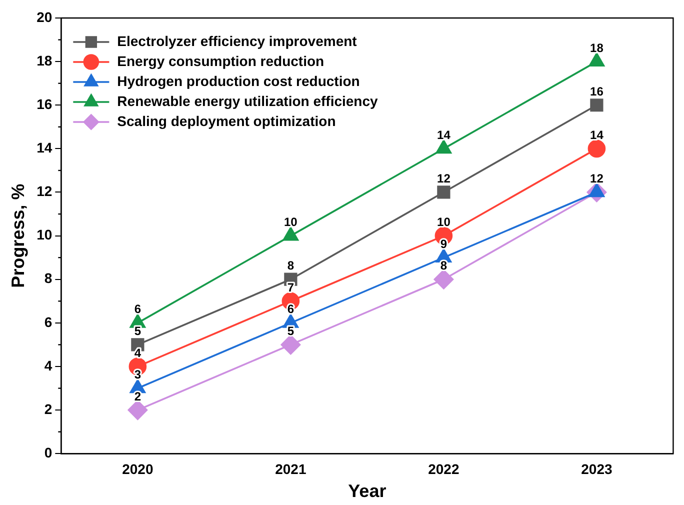 The image size is (684, 505). What do you see at coordinates (444, 468) in the screenshot?
I see `x-tick-label: 2022` at bounding box center [444, 468].